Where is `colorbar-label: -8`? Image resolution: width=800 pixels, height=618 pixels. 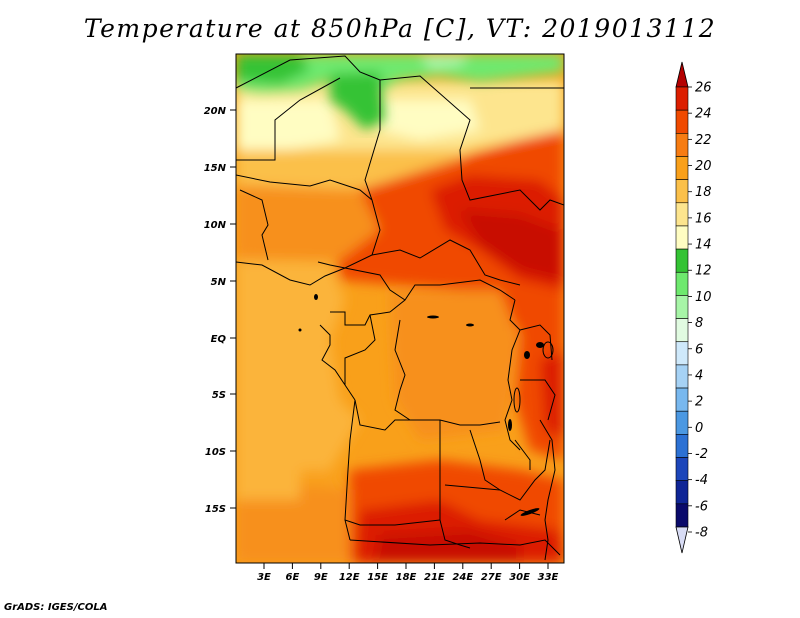
colorbar-label: -8 is located at coordinates (701, 533).